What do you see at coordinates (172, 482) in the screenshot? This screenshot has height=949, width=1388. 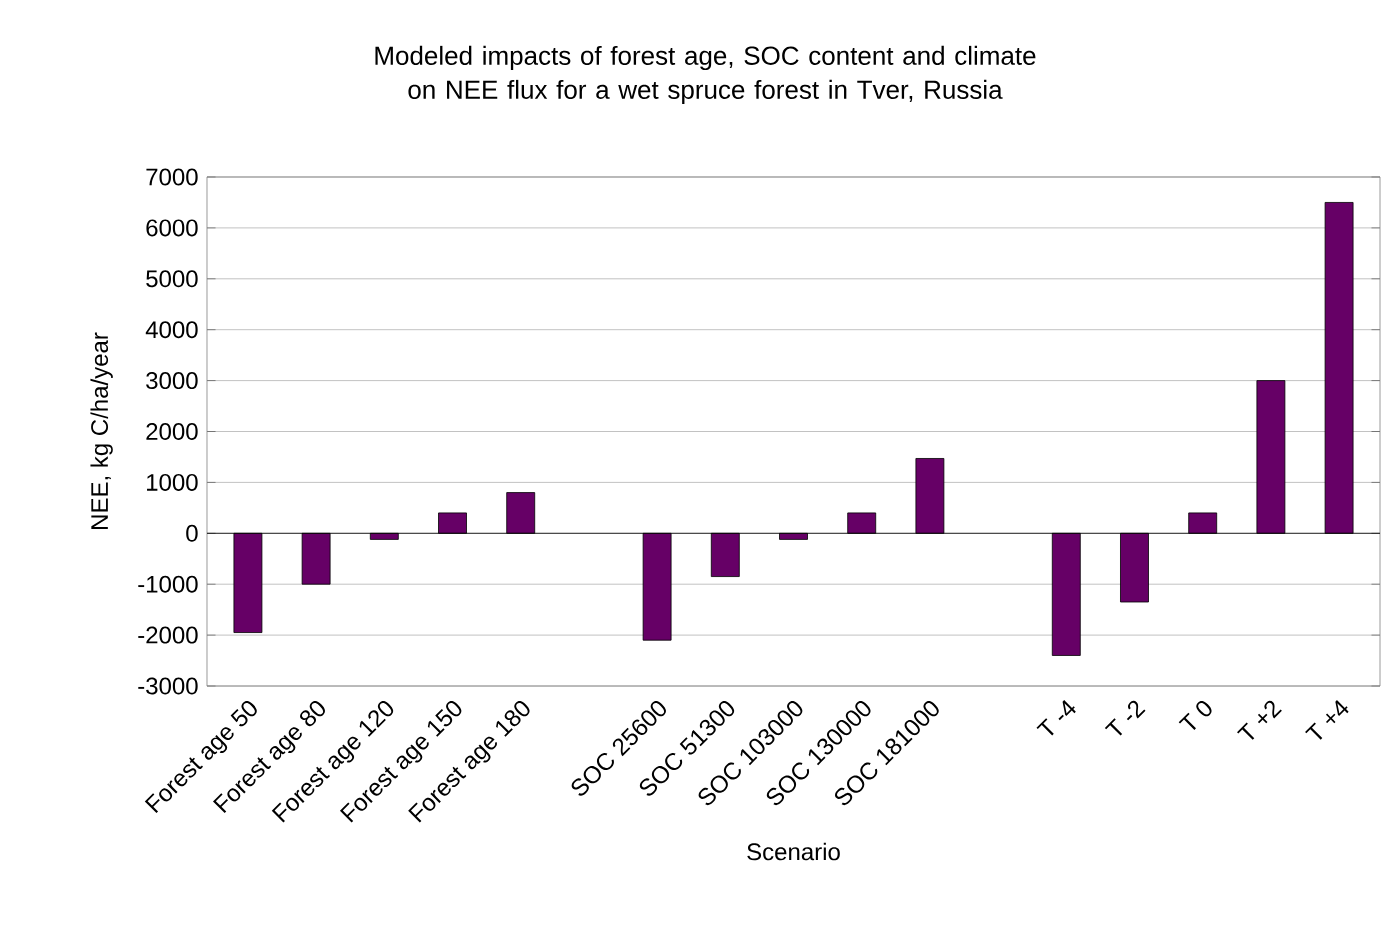 I see `y-tick-label: 1000` at bounding box center [172, 482].